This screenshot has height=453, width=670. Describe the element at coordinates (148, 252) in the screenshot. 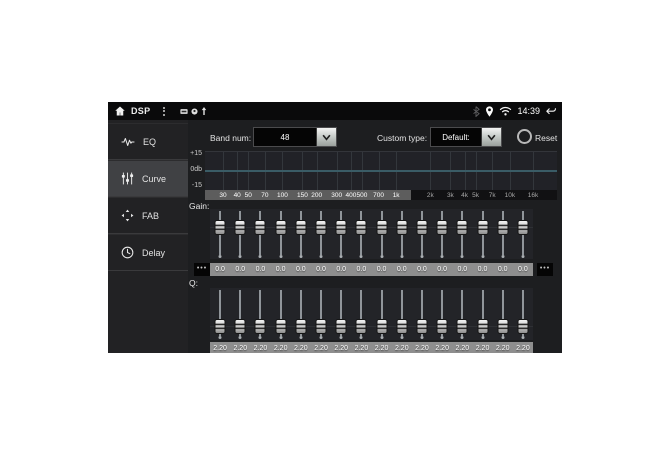

I see `sidebar-item-delay: Delay` at that location.